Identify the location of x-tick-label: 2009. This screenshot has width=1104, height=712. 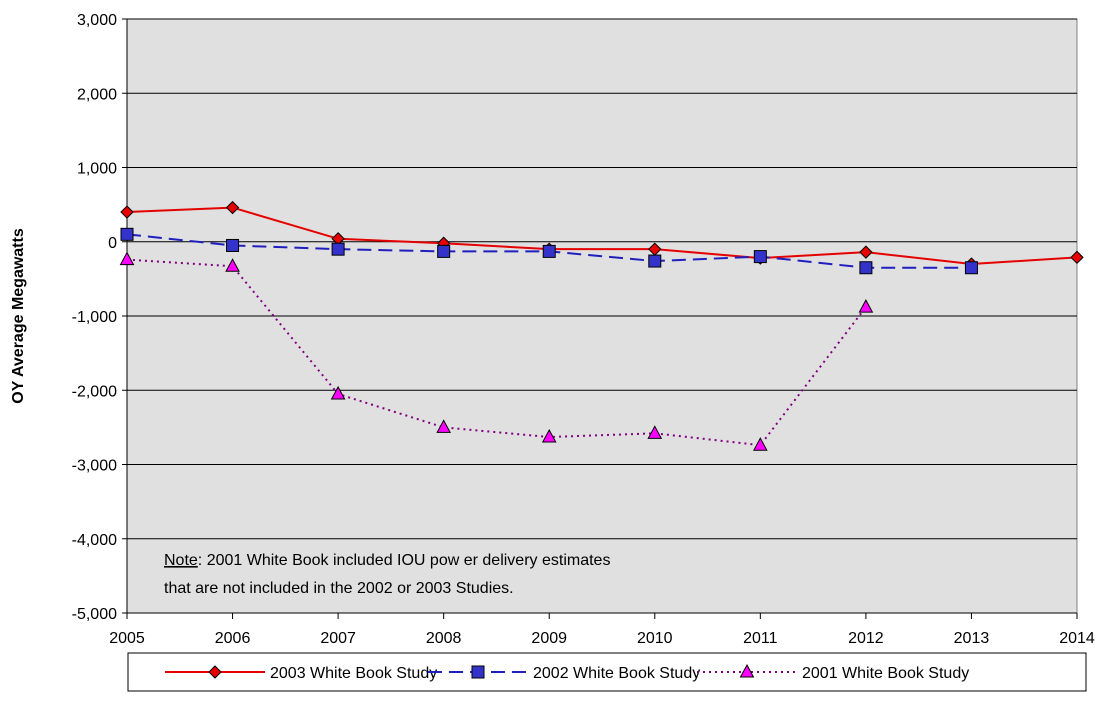
(549, 638).